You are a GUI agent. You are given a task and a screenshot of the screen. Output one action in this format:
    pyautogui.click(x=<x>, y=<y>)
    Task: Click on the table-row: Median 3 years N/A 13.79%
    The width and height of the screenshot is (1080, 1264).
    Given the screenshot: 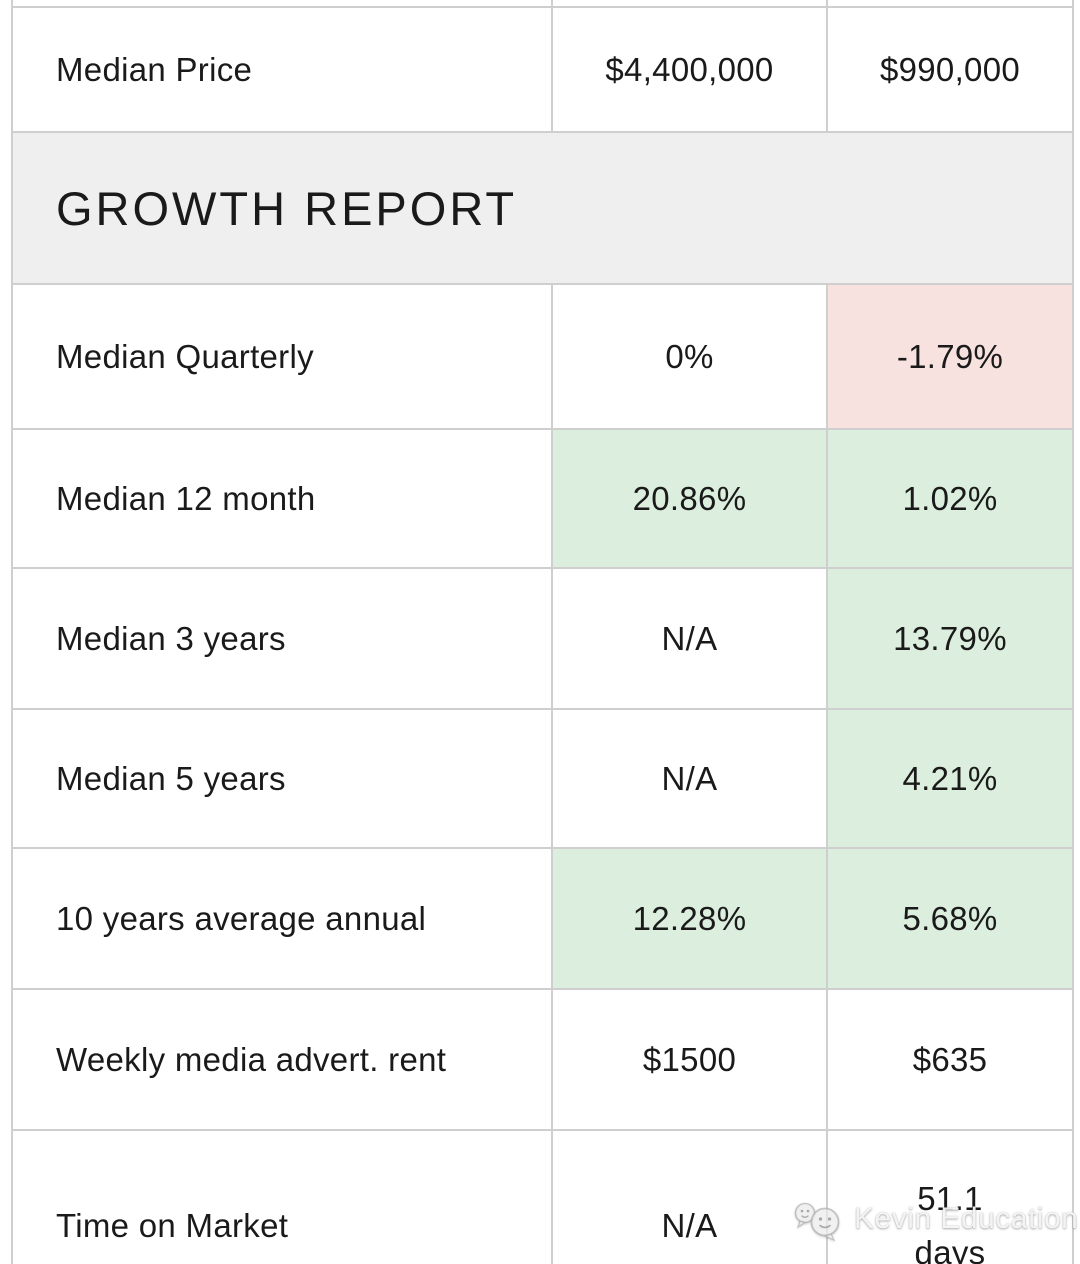 What is the action you would take?
    pyautogui.click(x=542, y=638)
    